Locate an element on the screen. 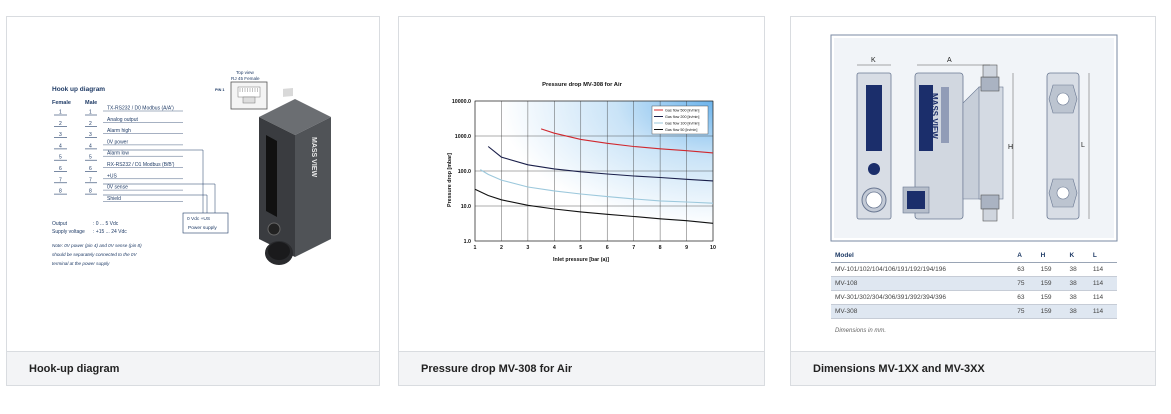  female-pin-5: 5 is located at coordinates (60, 158).